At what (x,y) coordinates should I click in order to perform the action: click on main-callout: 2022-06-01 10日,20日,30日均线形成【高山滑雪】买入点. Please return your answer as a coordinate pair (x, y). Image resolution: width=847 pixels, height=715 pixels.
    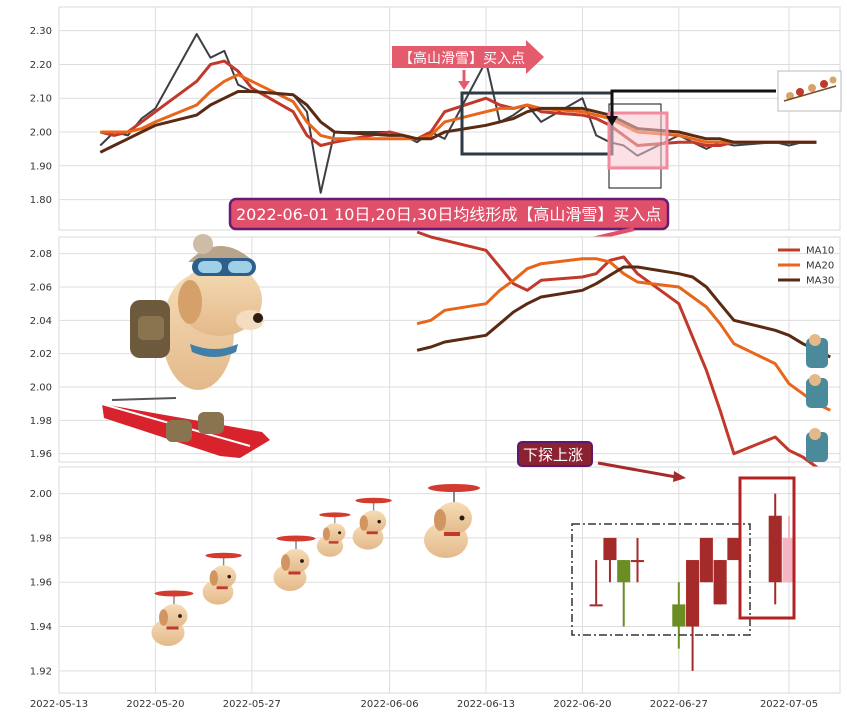
    Looking at the image, I should click on (449, 221).